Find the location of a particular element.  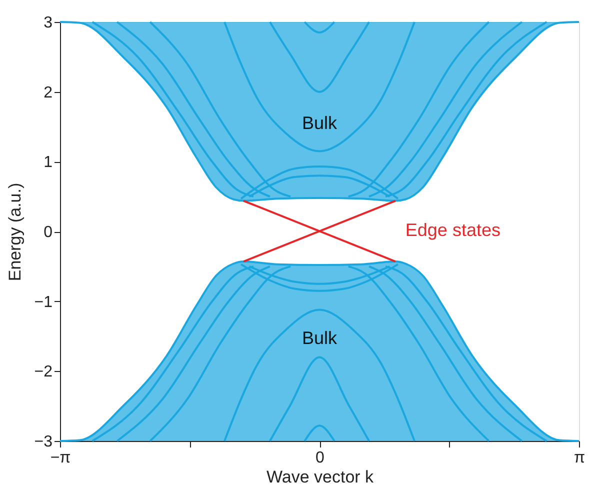

x-tick-label: 0 is located at coordinates (320, 458).